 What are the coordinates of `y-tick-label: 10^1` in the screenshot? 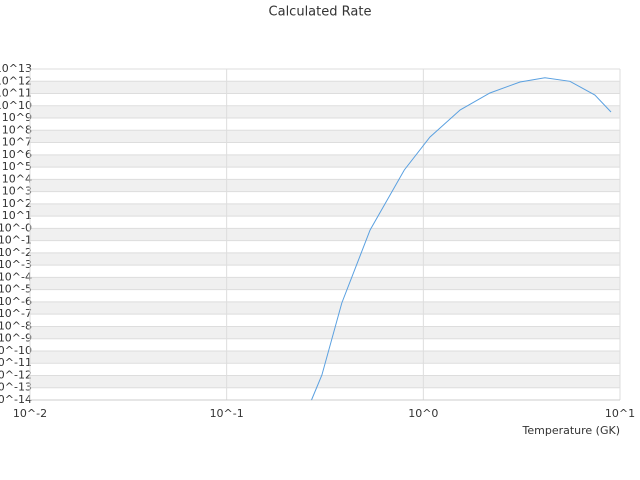 It's located at (17, 215).